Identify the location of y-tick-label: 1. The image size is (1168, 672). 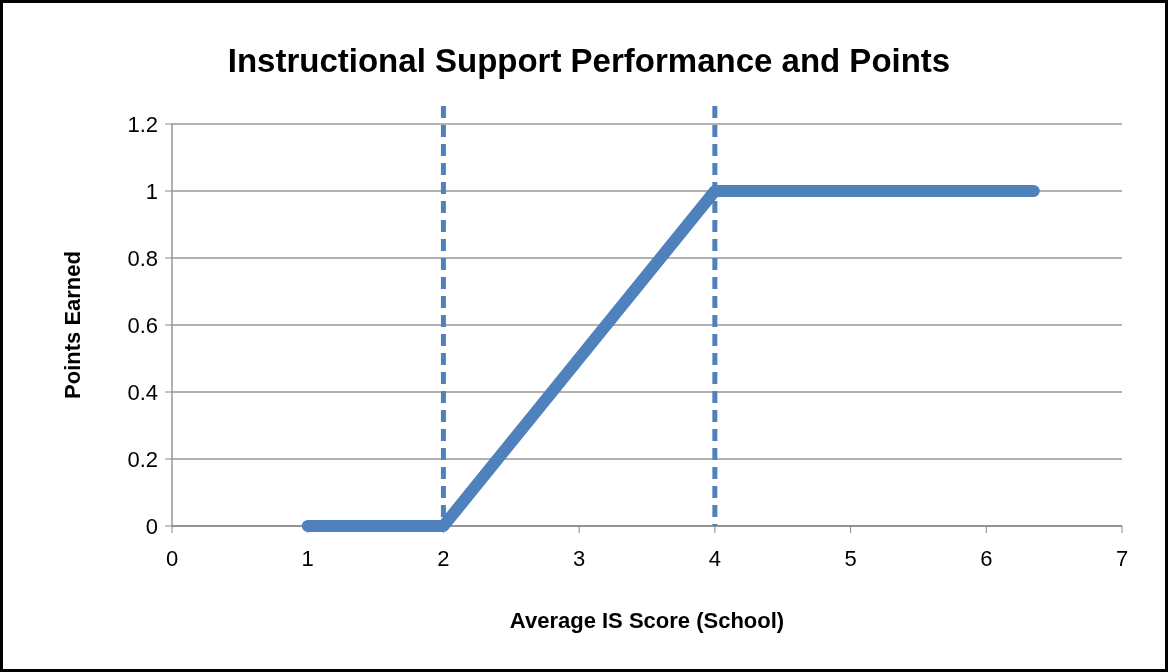
(151, 191).